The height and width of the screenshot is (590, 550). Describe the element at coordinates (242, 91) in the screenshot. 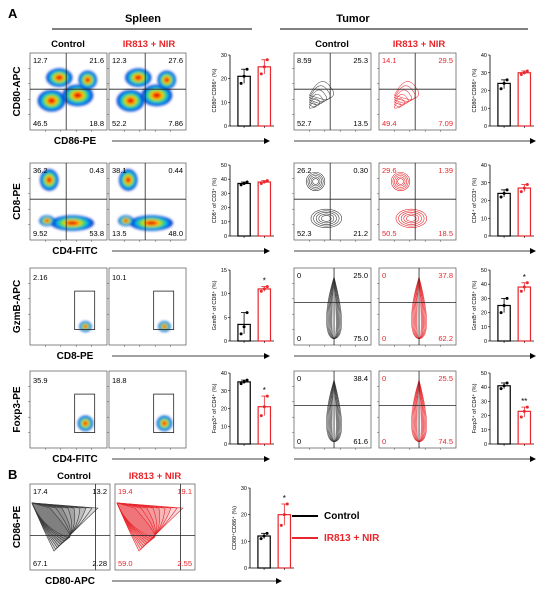

I see `bar-chart-spleen: 0 10 20 30 CD80⁺CD86⁺ (%)` at that location.